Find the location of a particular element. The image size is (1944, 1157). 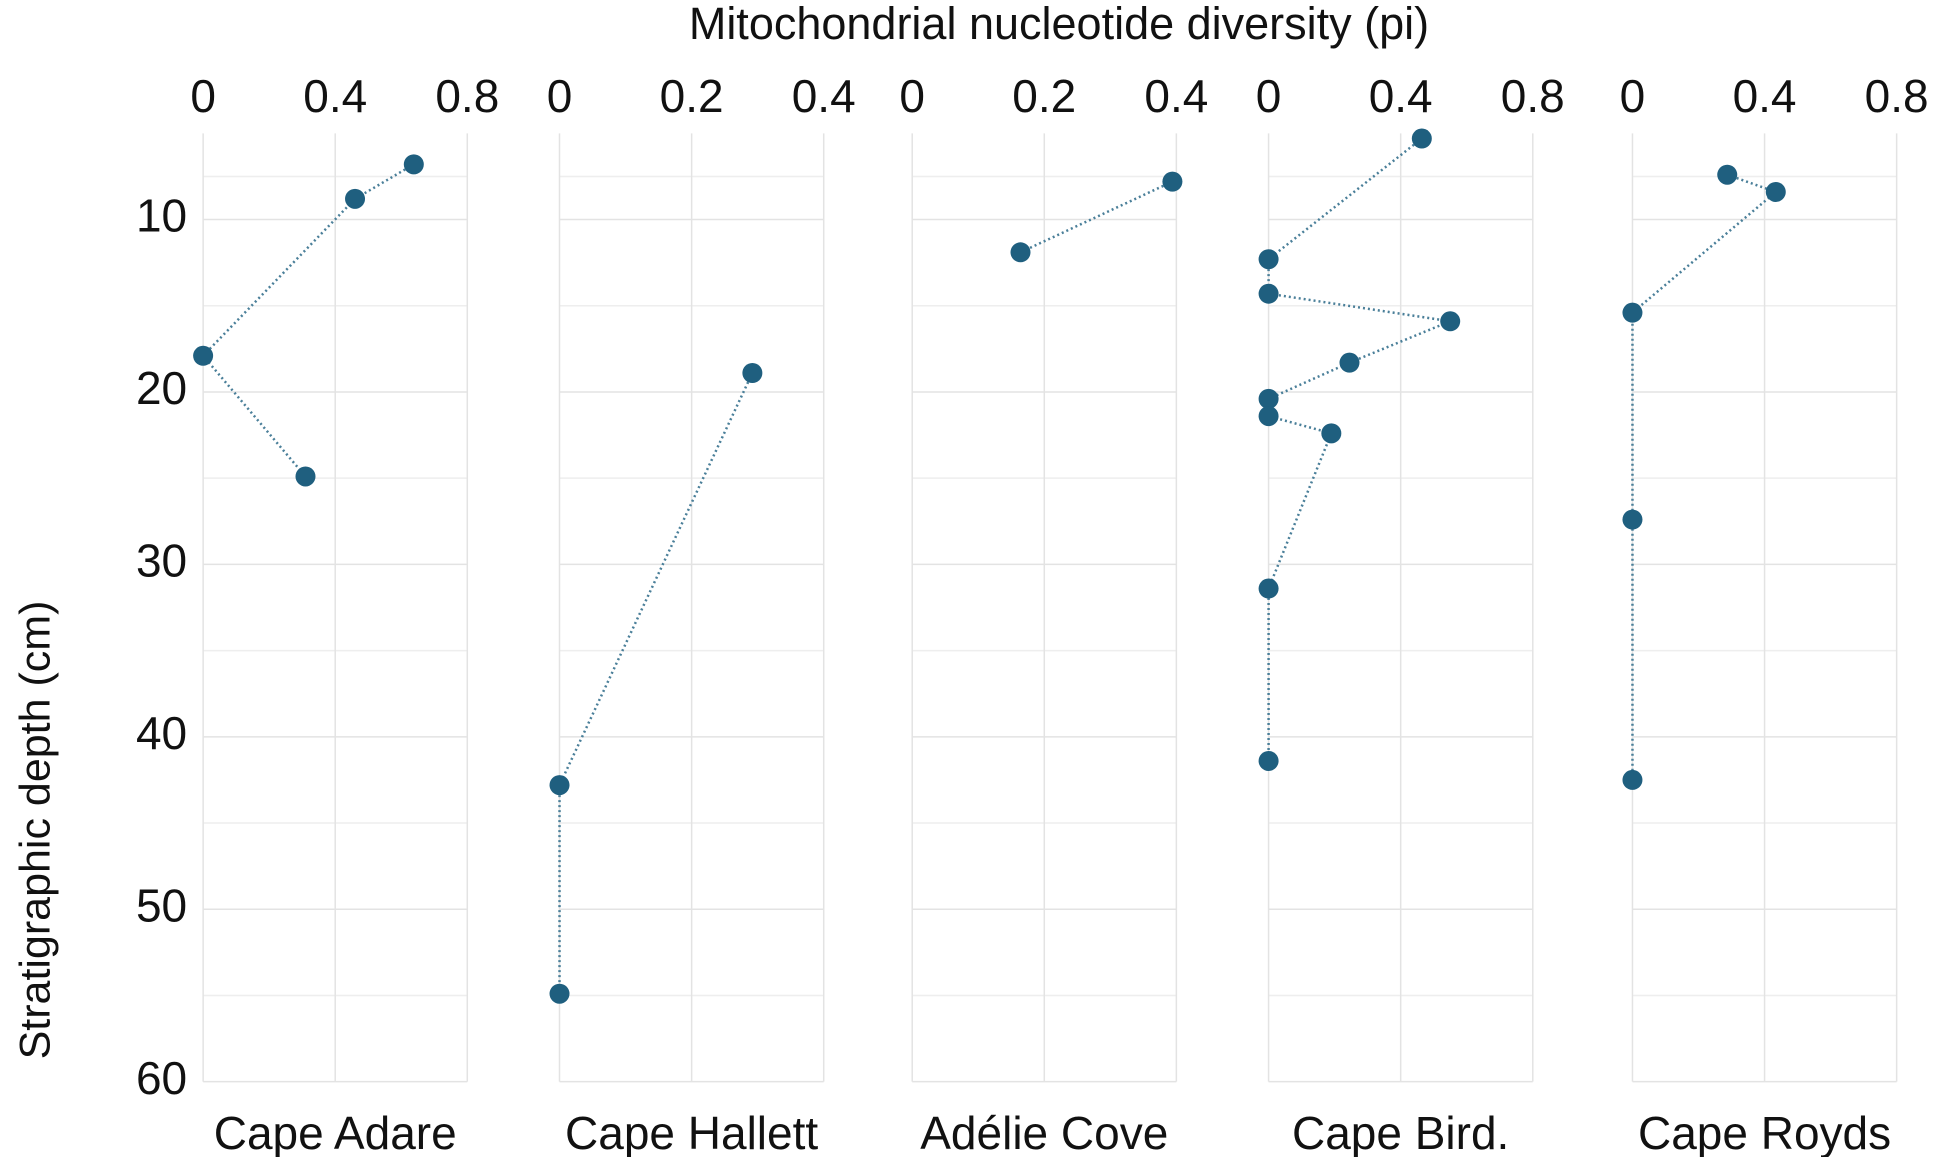

y-tick-label: 30 is located at coordinates (161, 561).